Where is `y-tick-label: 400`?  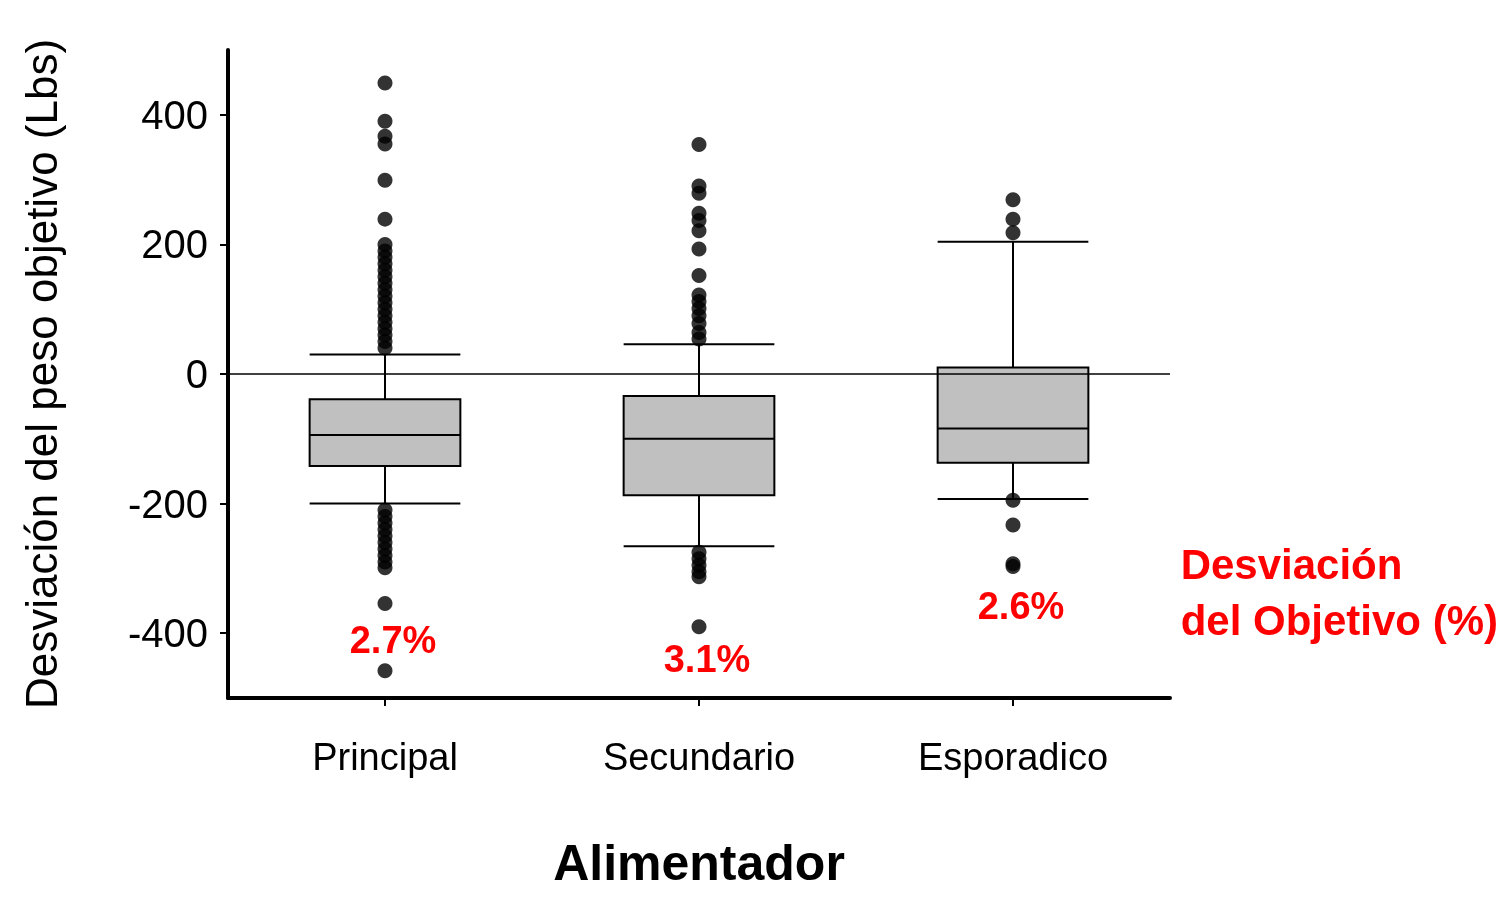
y-tick-label: 400 is located at coordinates (174, 114).